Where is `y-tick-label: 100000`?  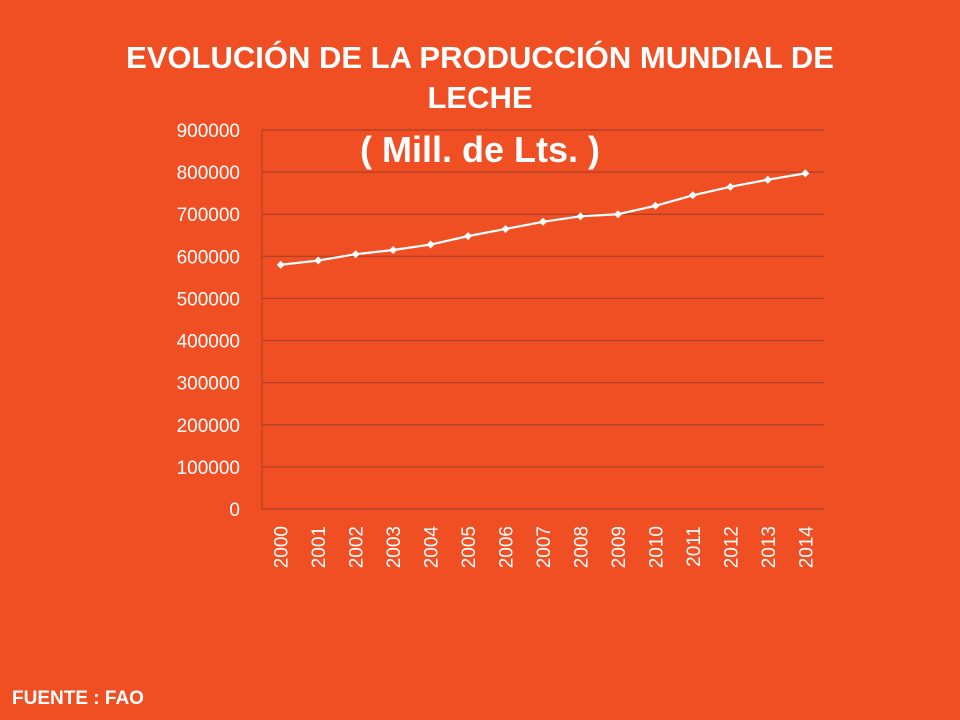 y-tick-label: 100000 is located at coordinates (208, 468).